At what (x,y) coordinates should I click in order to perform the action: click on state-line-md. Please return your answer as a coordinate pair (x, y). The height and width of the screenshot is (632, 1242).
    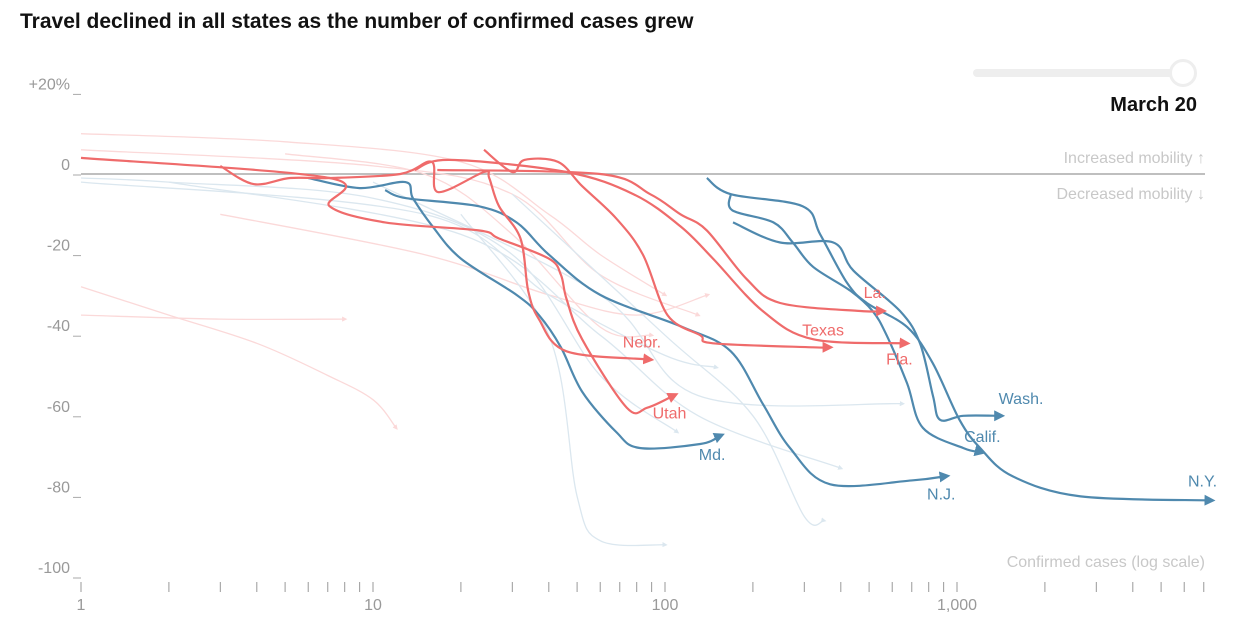
    Looking at the image, I should click on (516, 313).